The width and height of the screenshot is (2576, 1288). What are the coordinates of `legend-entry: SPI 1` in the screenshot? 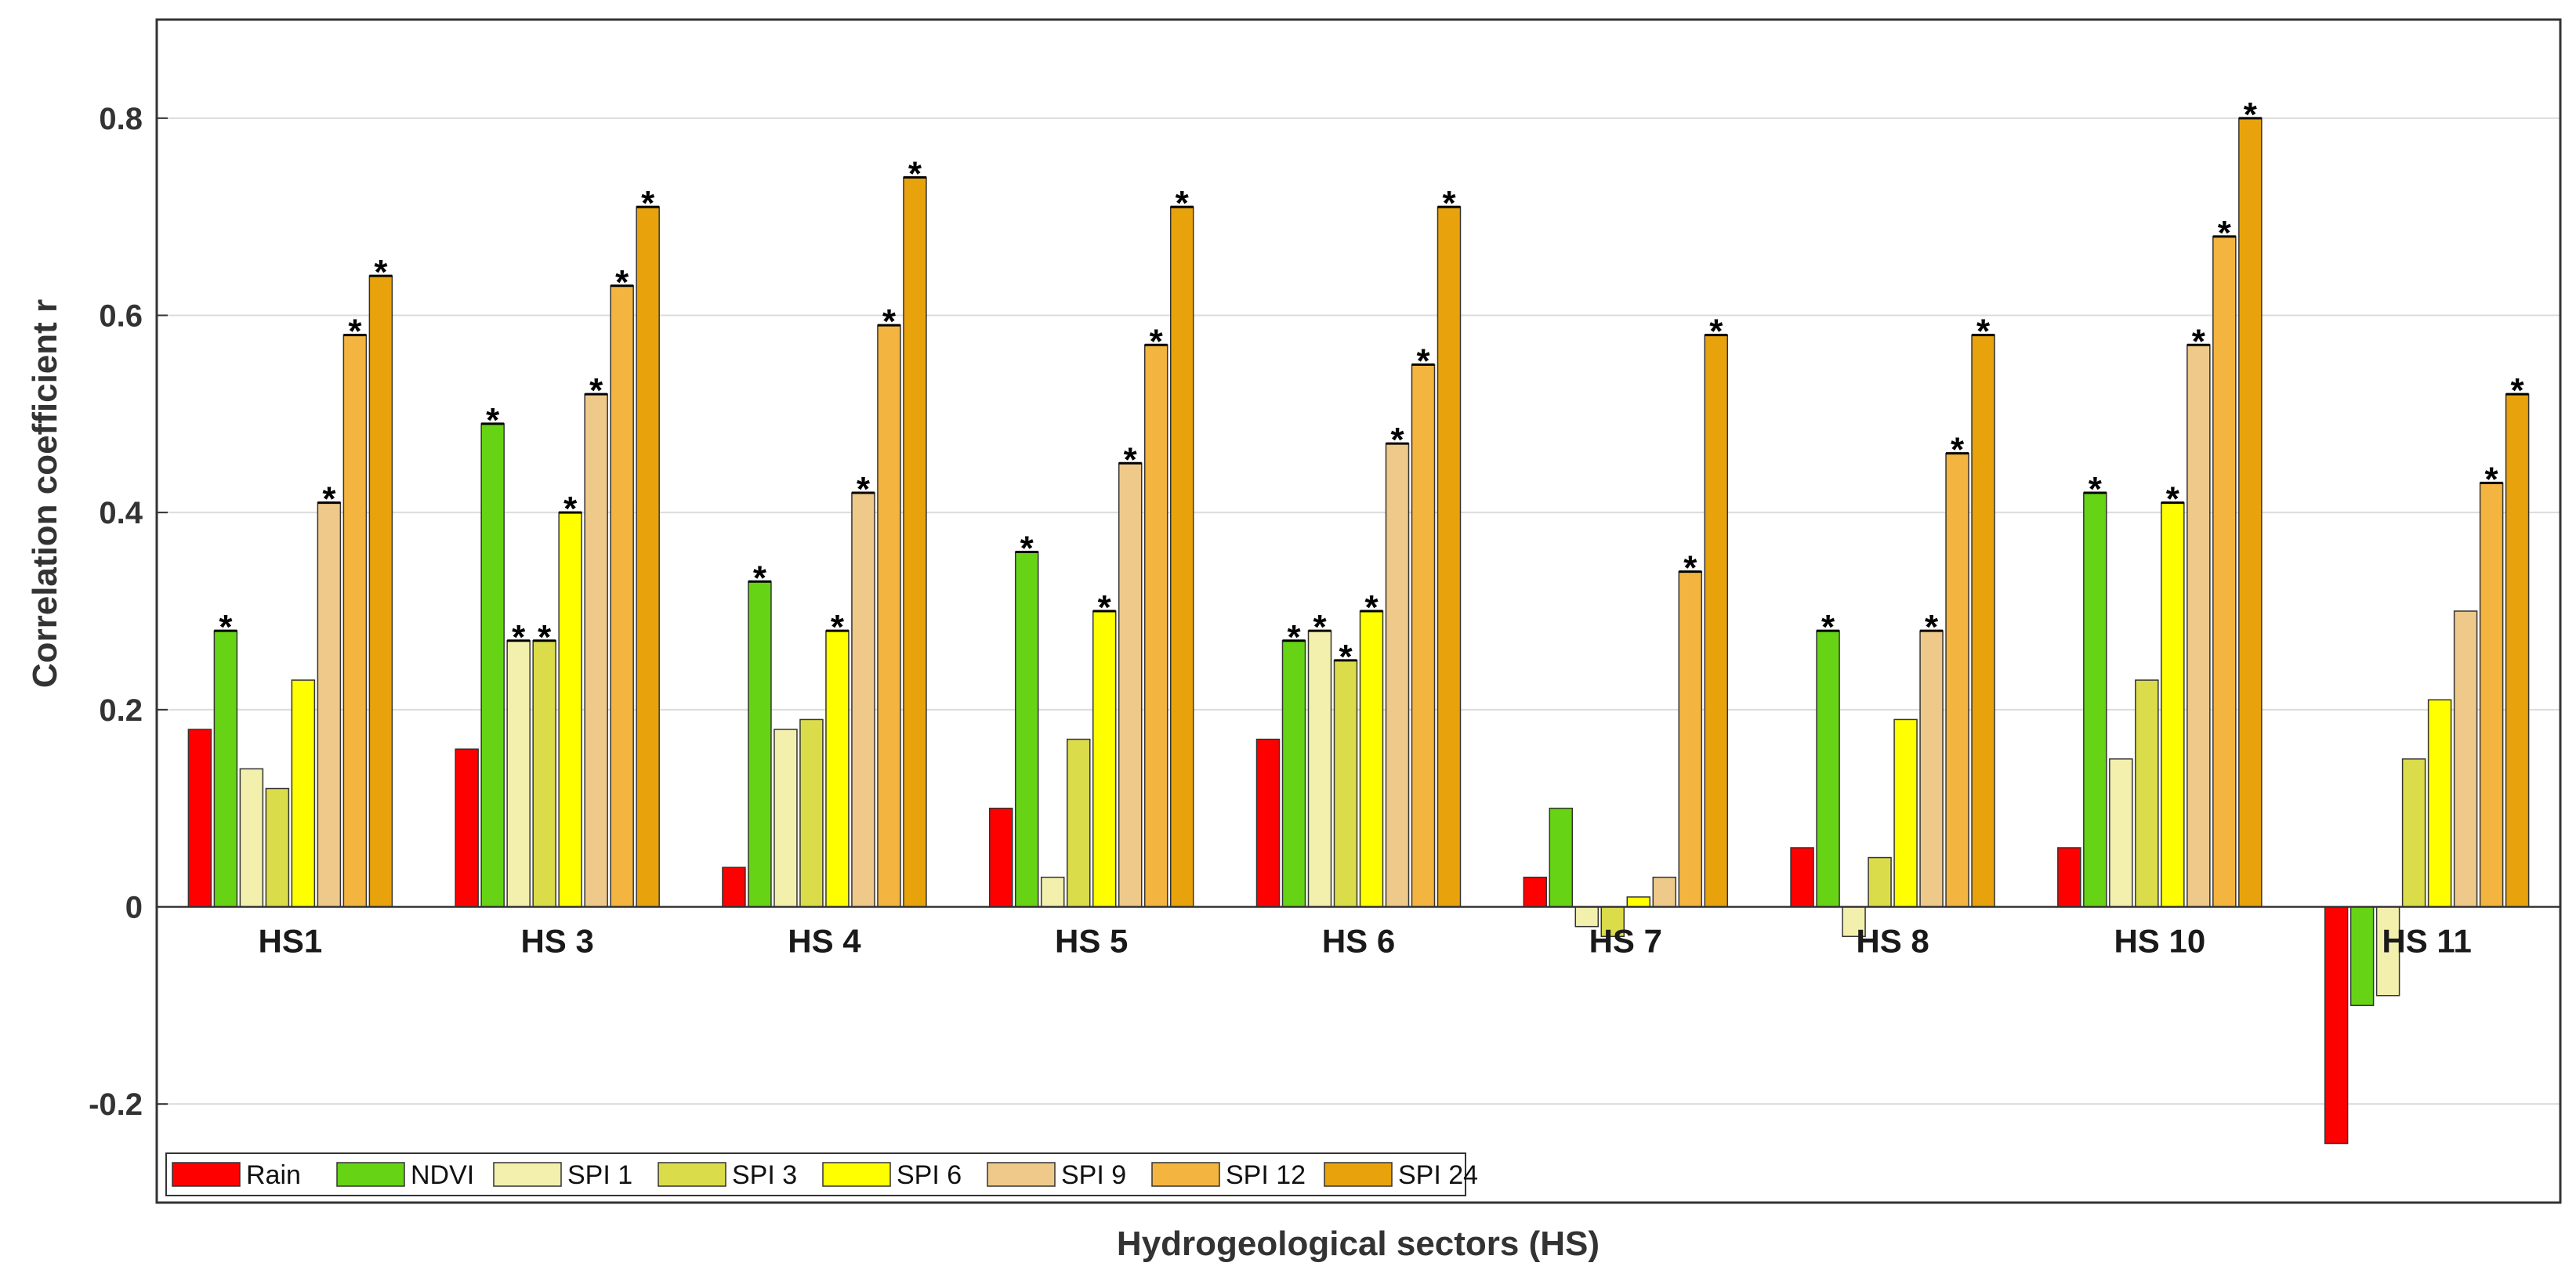 It's located at (599, 1175).